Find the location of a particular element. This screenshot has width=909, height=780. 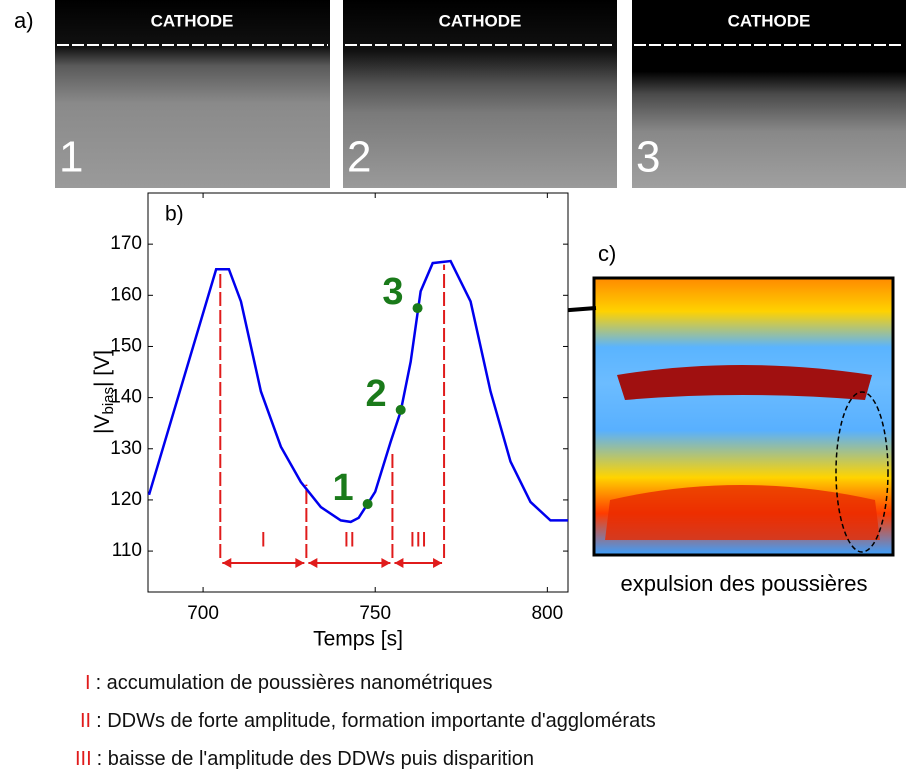

marker-label: 3 is located at coordinates (392, 292).